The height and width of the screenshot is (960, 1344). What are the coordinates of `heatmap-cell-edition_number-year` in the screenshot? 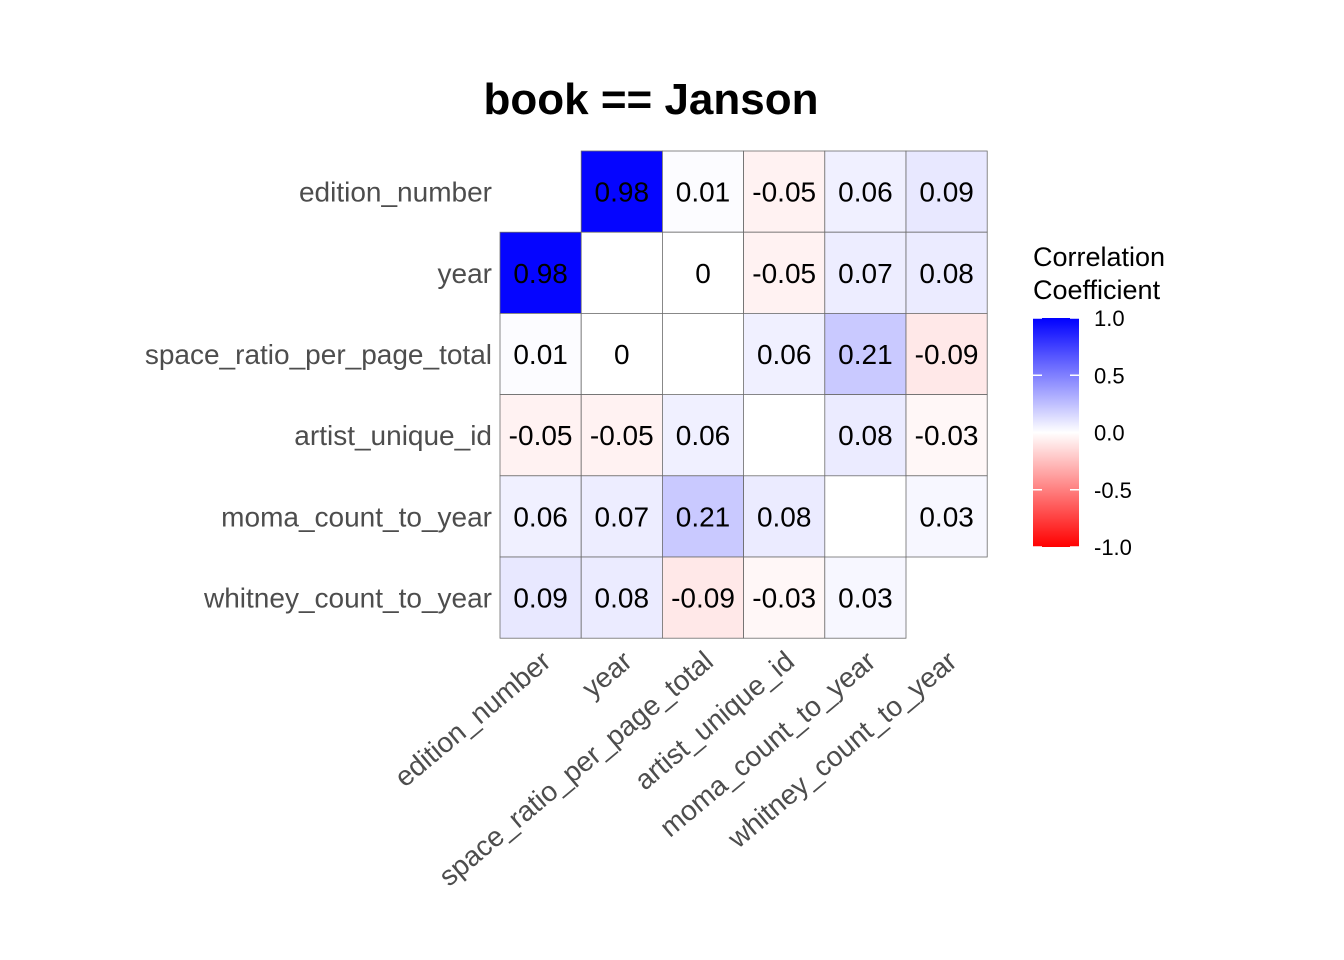 It's located at (621, 191).